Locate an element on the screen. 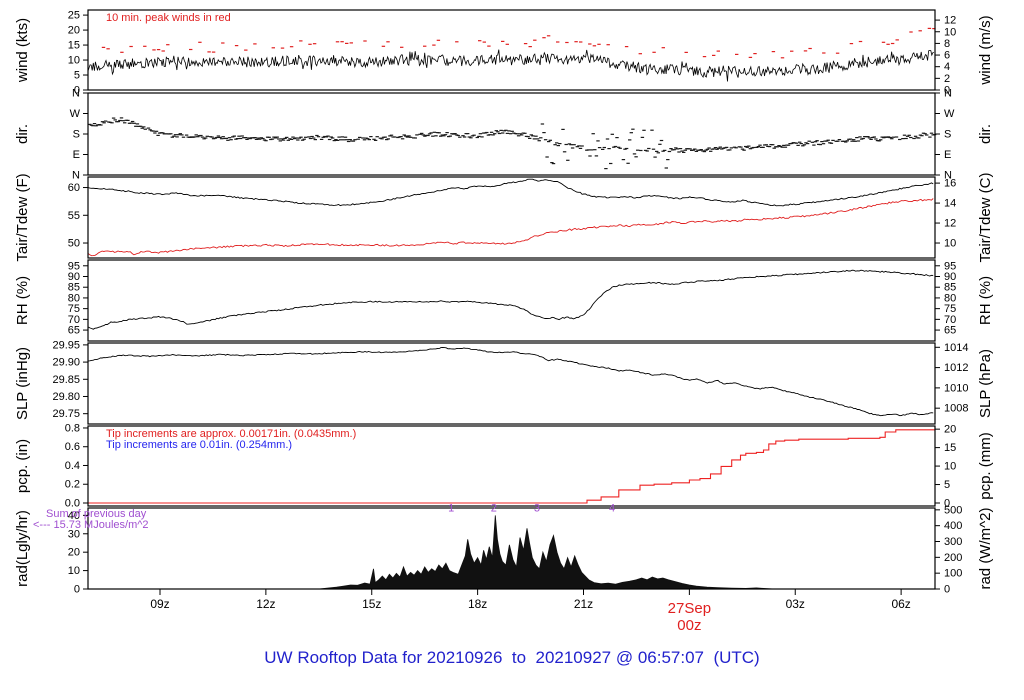 The image size is (1024, 700). rad-axis-label-left: rad(Lgly/hr) is located at coordinates (22, 548).